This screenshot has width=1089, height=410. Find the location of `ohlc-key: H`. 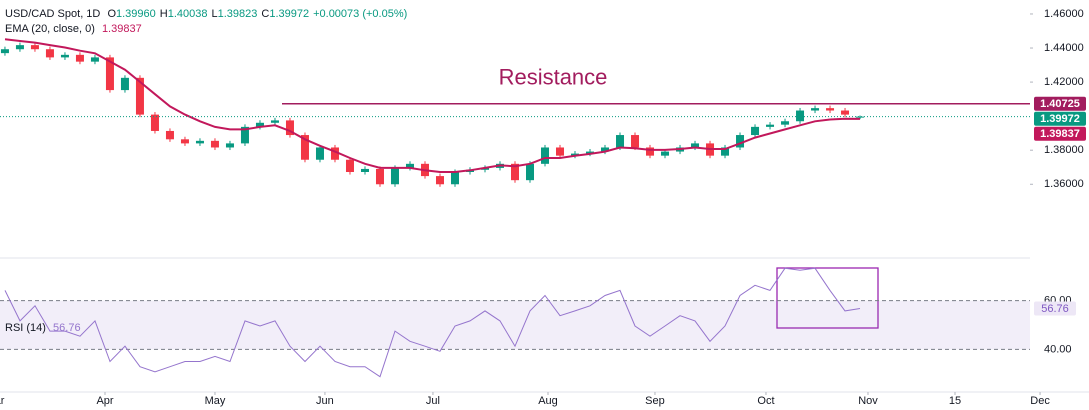

ohlc-key: H is located at coordinates (163, 14).